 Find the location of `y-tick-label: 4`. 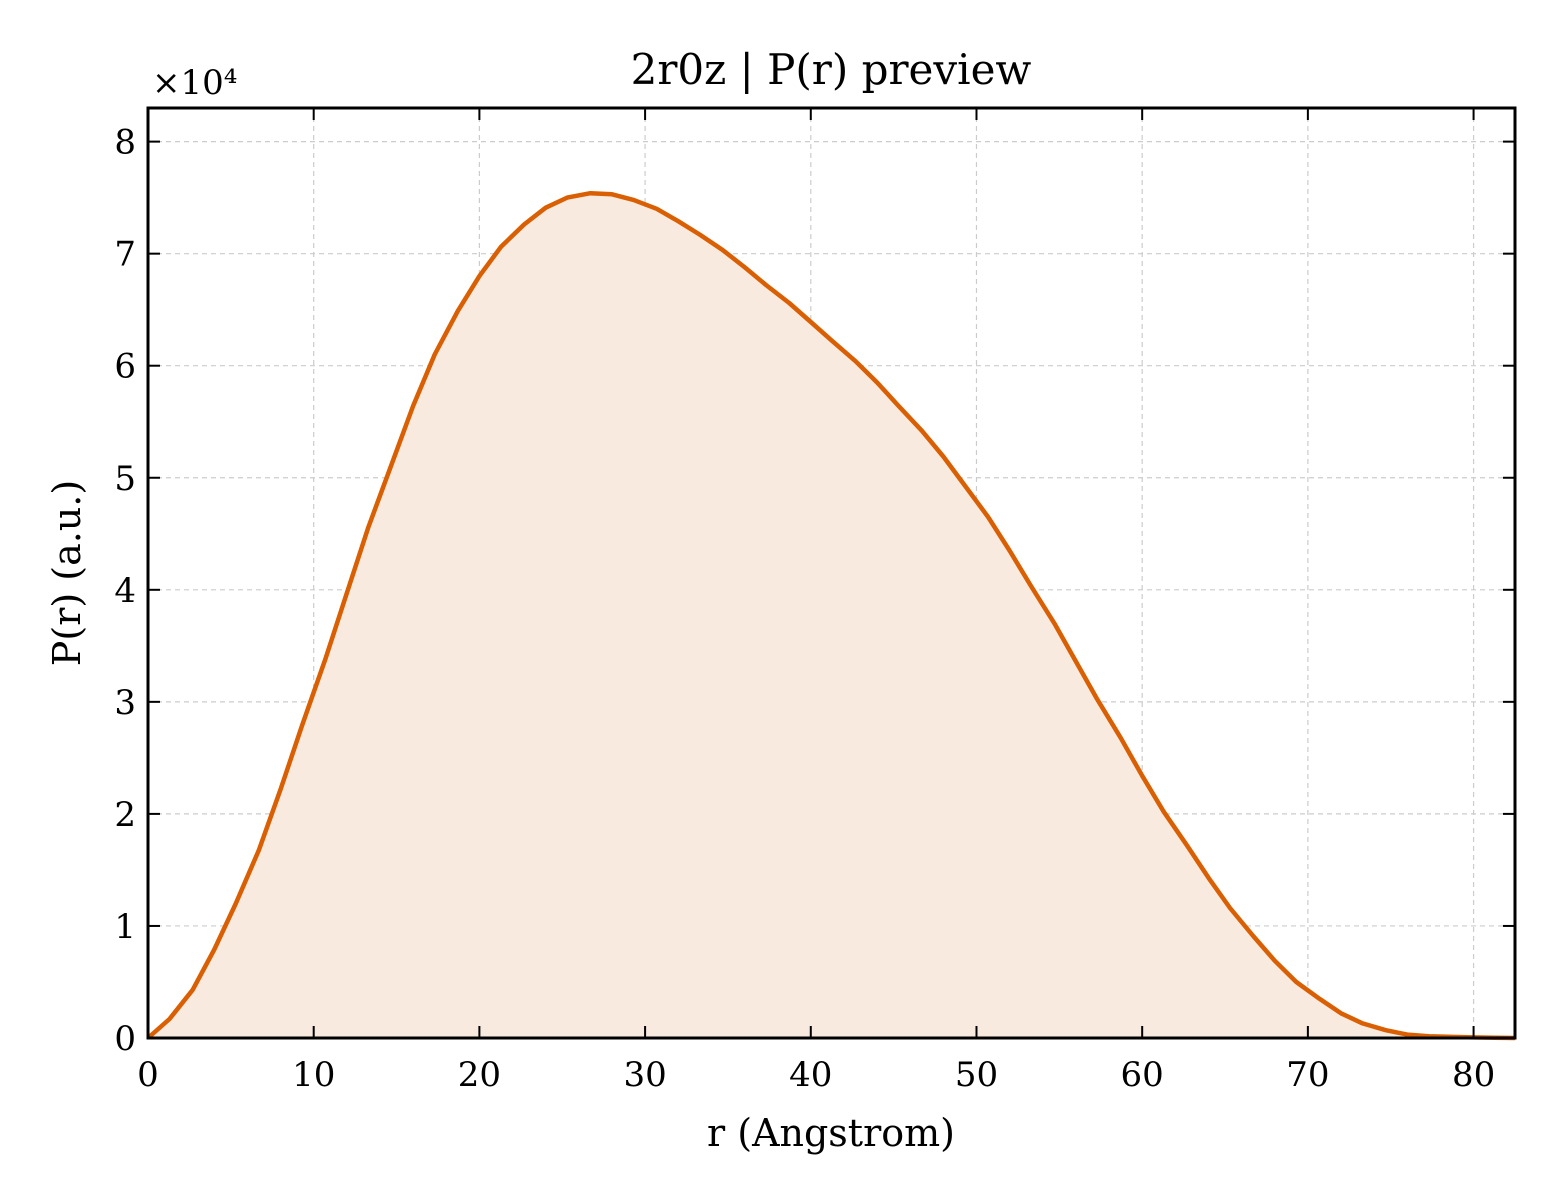

y-tick-label: 4 is located at coordinates (125, 591).